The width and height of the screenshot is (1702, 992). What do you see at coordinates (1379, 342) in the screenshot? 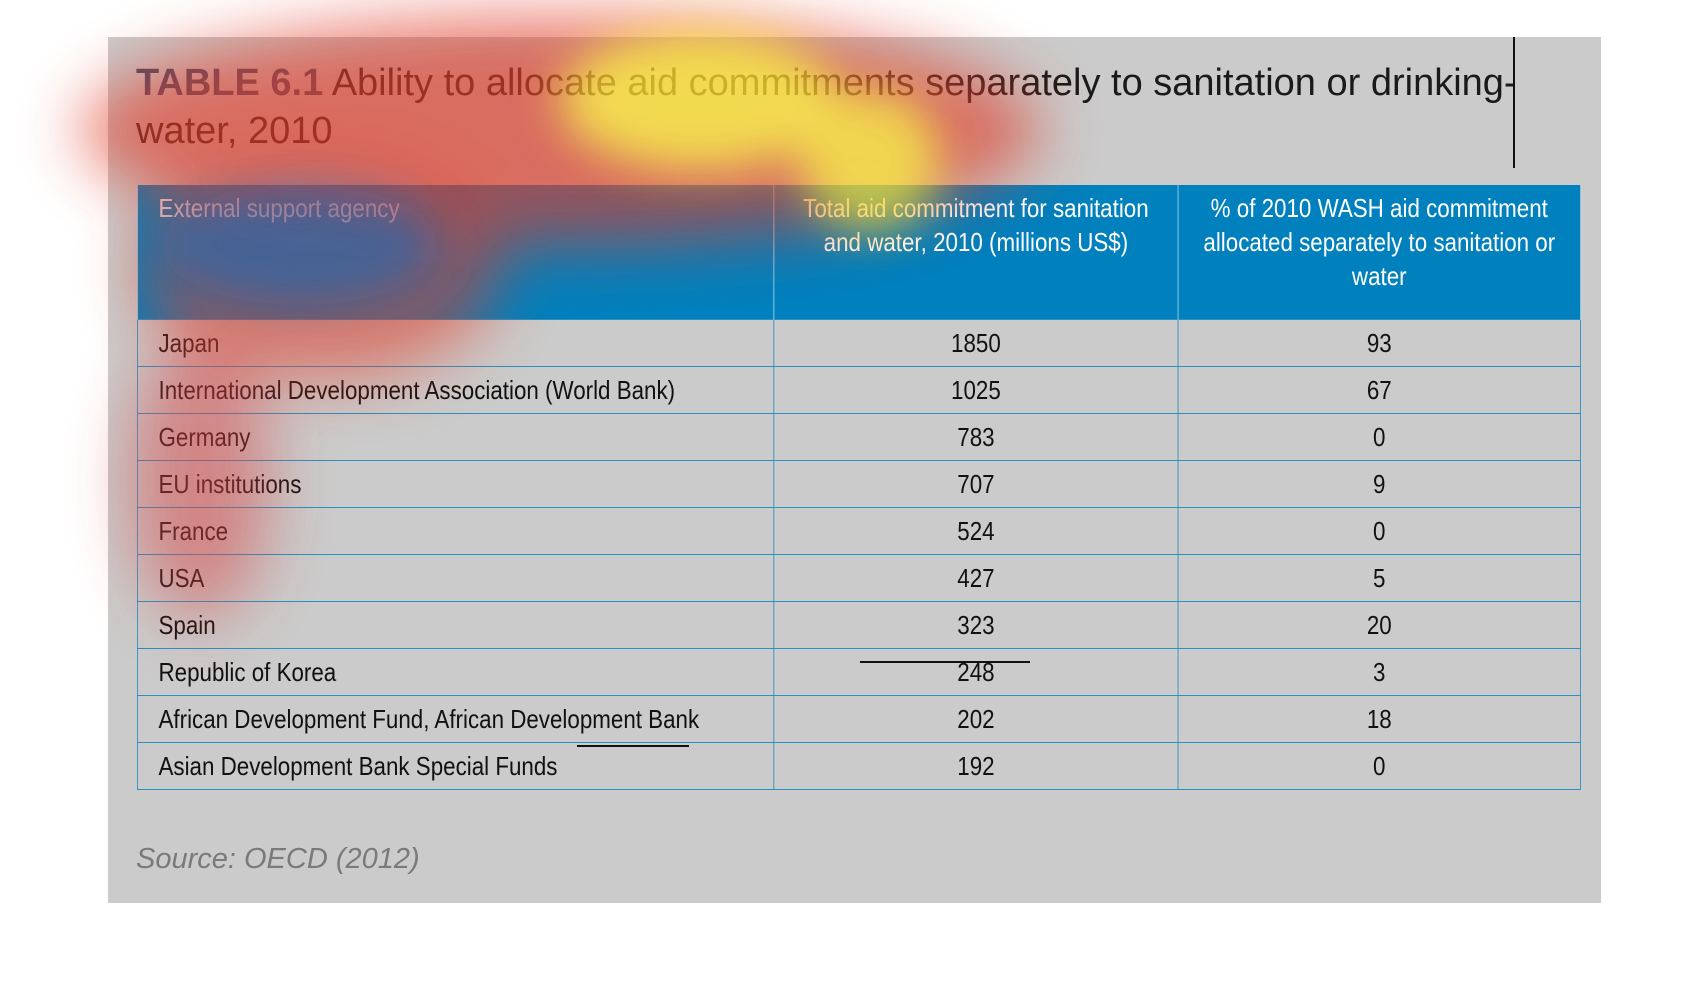
I see `percent-cell: 93` at bounding box center [1379, 342].